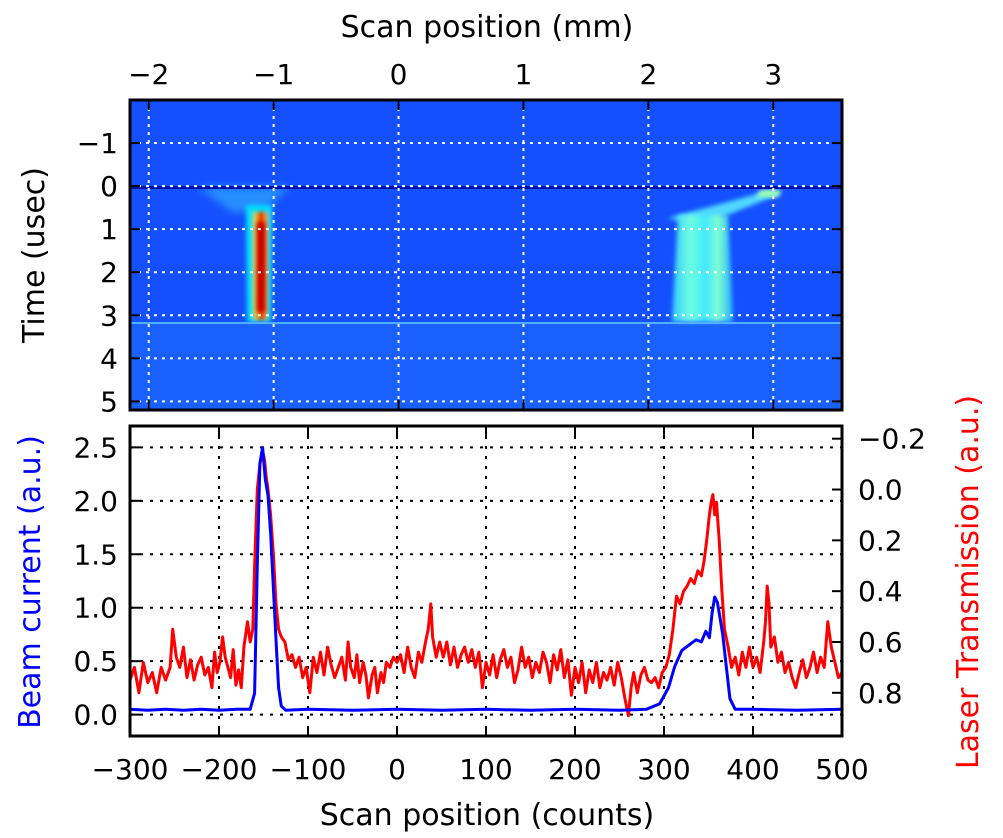  What do you see at coordinates (880, 490) in the screenshot?
I see `right-y-tick-label: 0.0` at bounding box center [880, 490].